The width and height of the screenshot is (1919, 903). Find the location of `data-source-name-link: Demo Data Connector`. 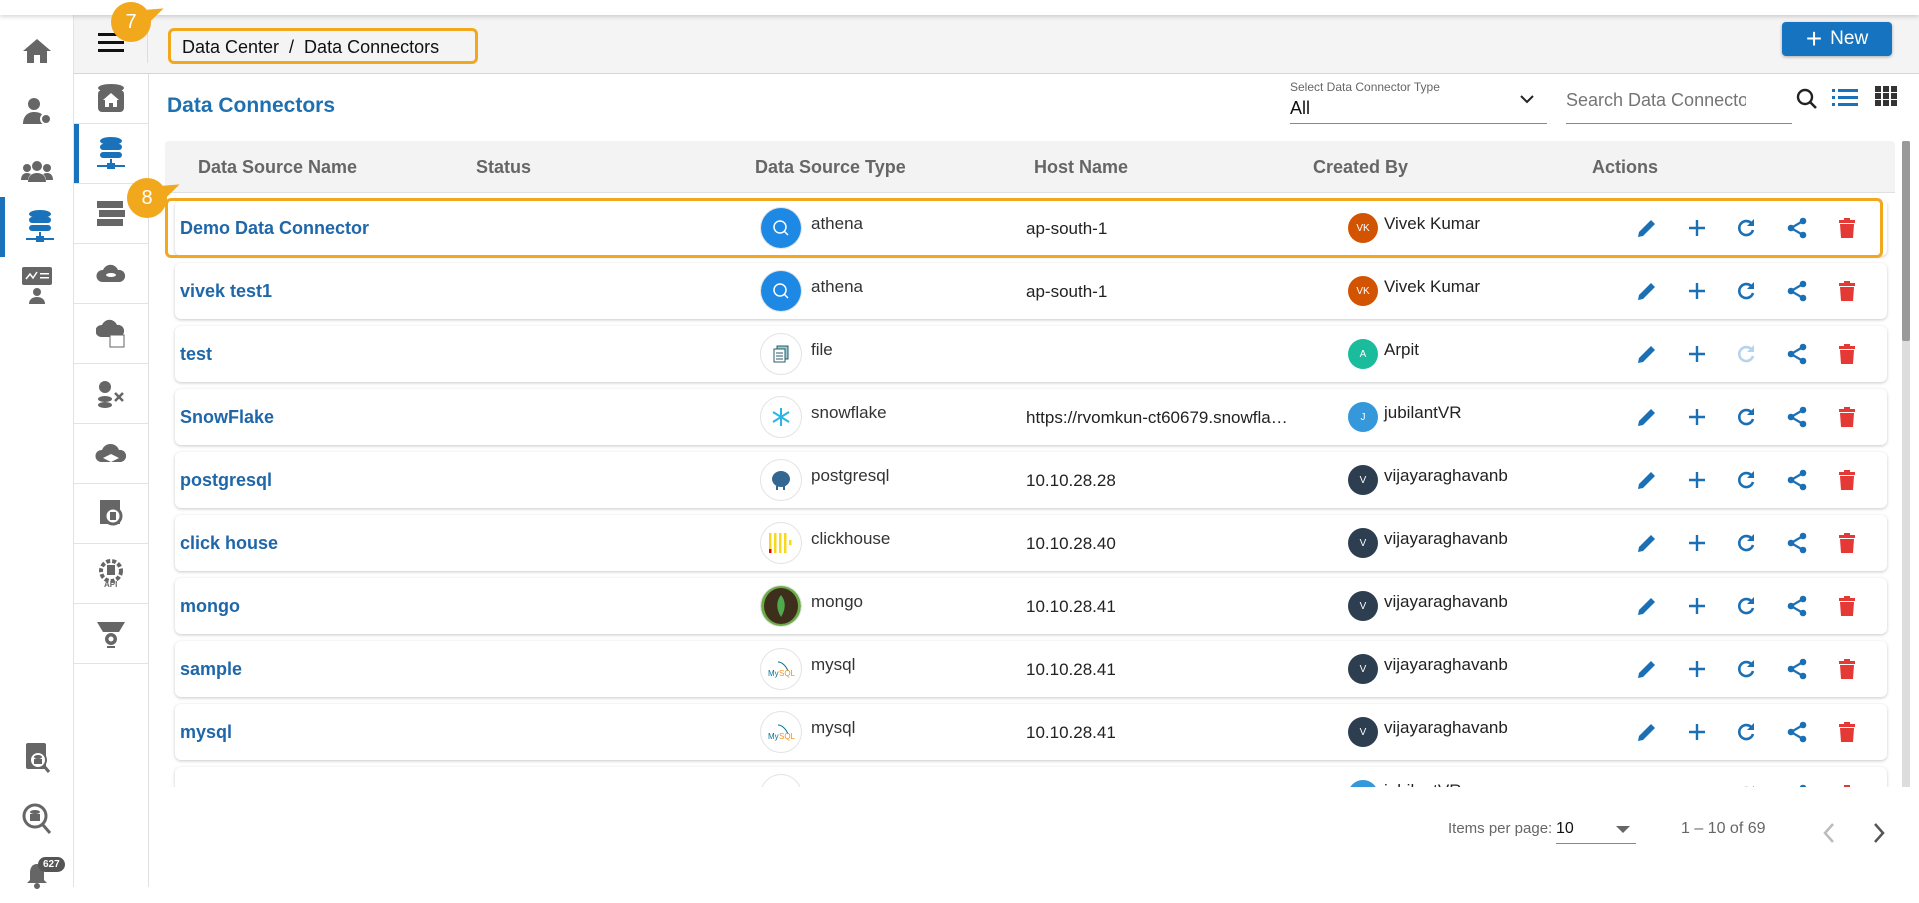

data-source-name-link: Demo Data Connector is located at coordinates (275, 228).